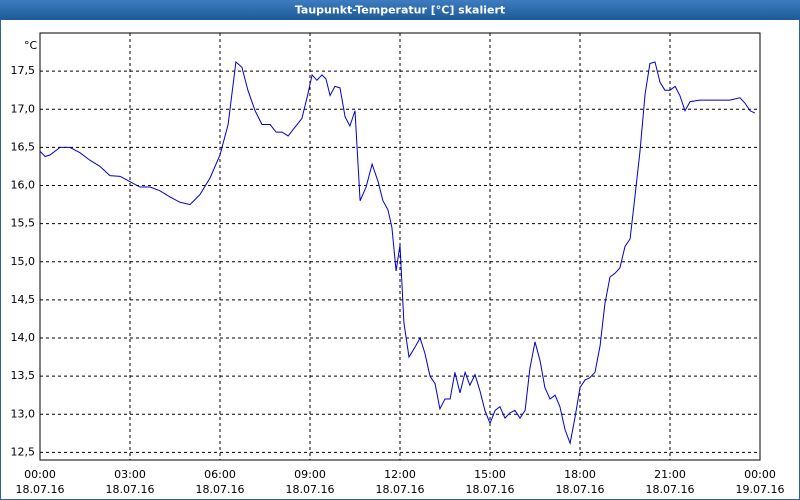 This screenshot has width=800, height=500. Describe the element at coordinates (23, 413) in the screenshot. I see `y-tick-label: 13,0` at that location.